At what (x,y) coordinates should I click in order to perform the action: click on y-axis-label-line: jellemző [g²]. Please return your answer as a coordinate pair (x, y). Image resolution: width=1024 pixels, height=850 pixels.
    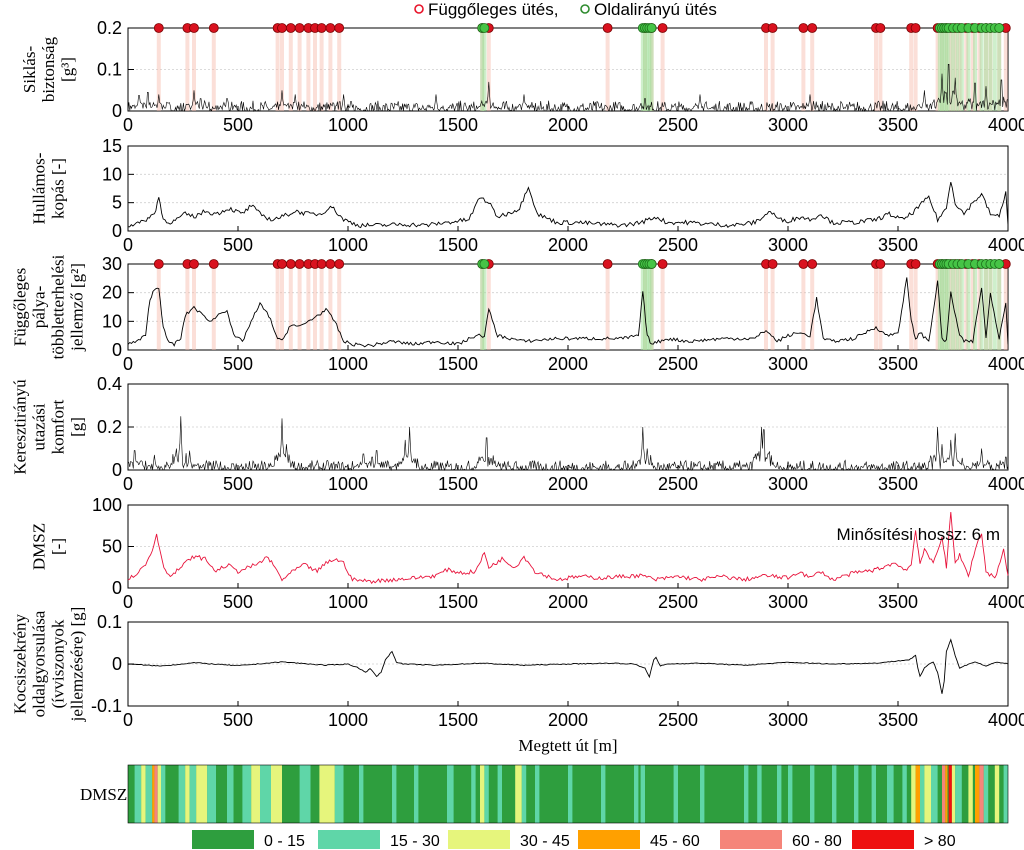
    Looking at the image, I should click on (77, 307).